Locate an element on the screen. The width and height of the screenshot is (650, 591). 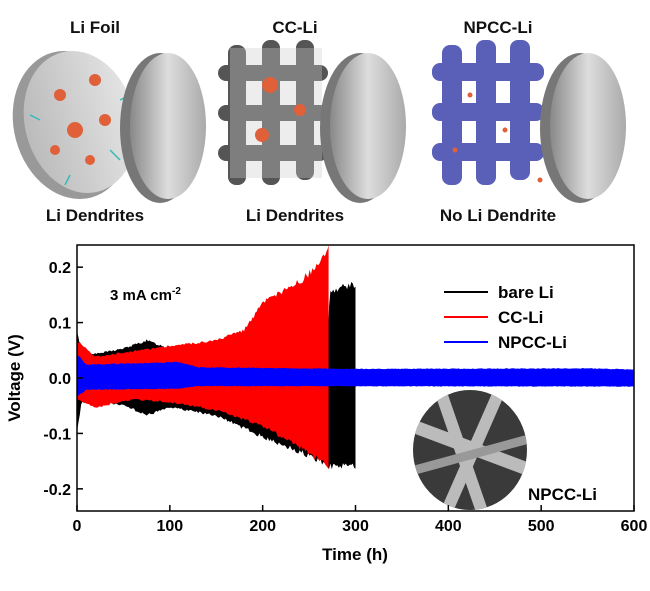
series-npcc-li is located at coordinates (355, 375).